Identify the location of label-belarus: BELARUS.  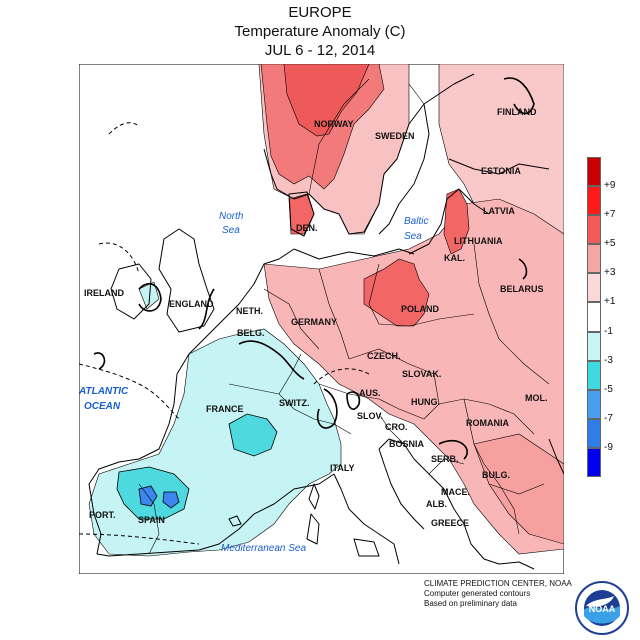
(522, 289).